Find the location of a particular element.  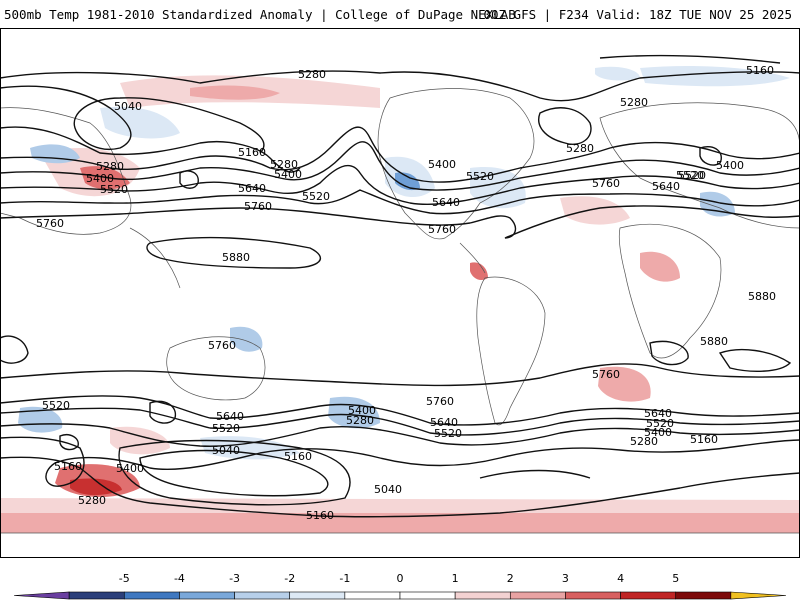

warm-anomaly-atl is located at coordinates (595, 210).